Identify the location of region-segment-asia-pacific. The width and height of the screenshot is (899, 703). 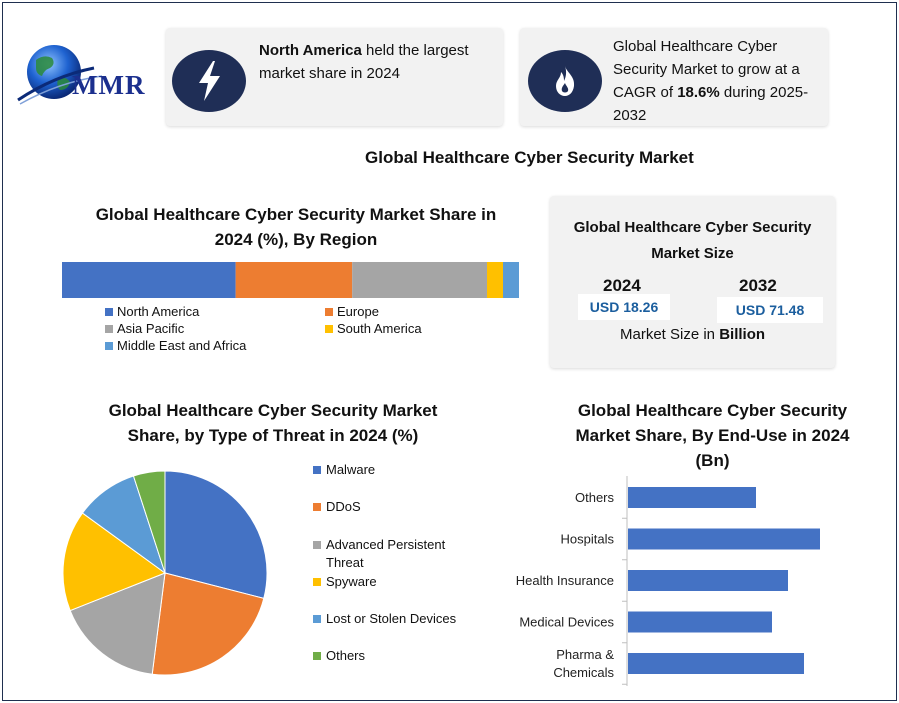
(420, 280).